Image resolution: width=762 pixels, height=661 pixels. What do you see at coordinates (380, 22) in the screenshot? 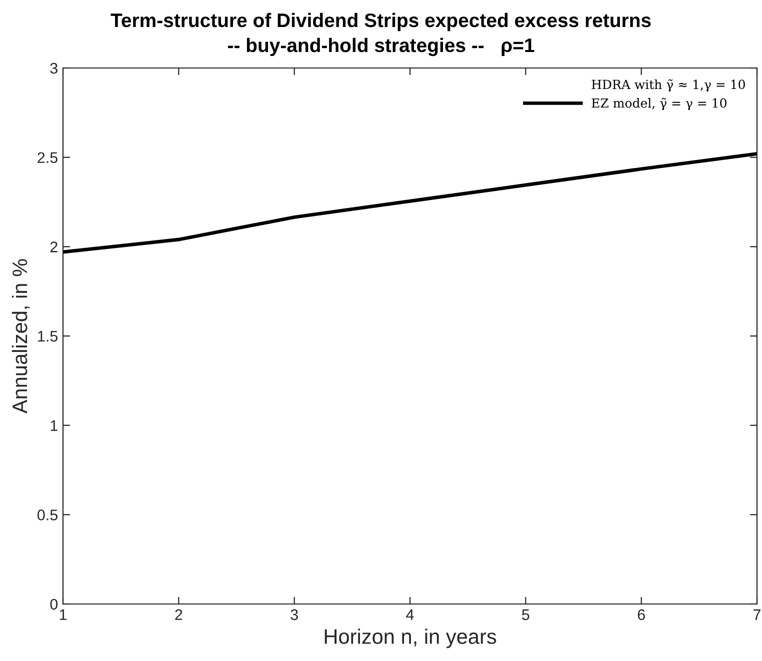
I see `chart-title: Term-structure of Dividend Strips expected excess returns` at bounding box center [380, 22].